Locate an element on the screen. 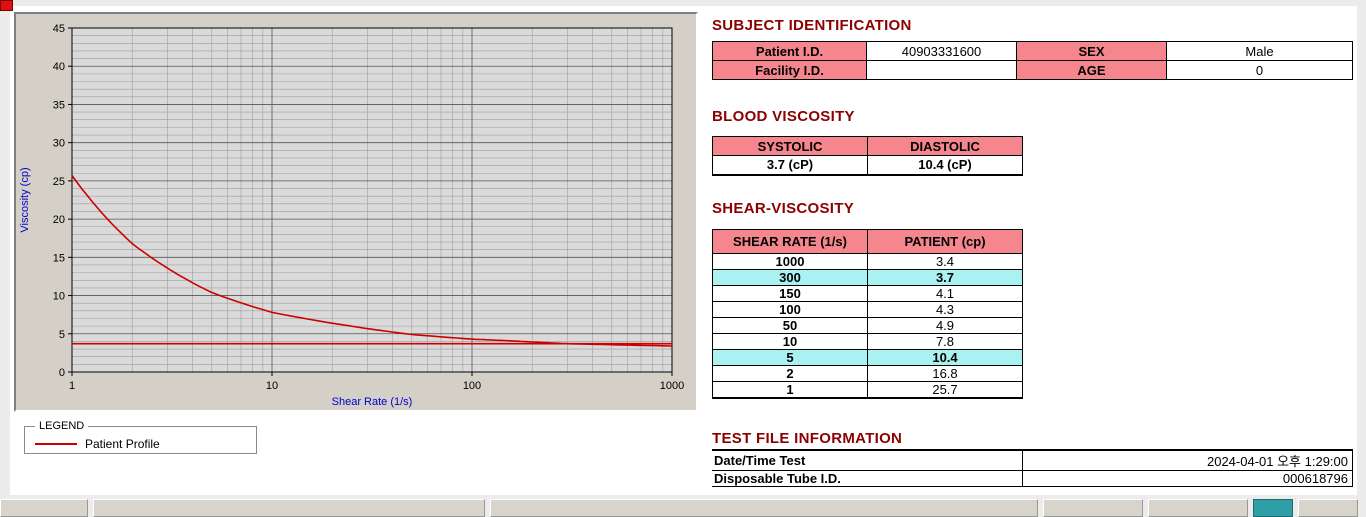 Image resolution: width=1366 pixels, height=517 pixels. svg-text: 100 is located at coordinates (472, 386).